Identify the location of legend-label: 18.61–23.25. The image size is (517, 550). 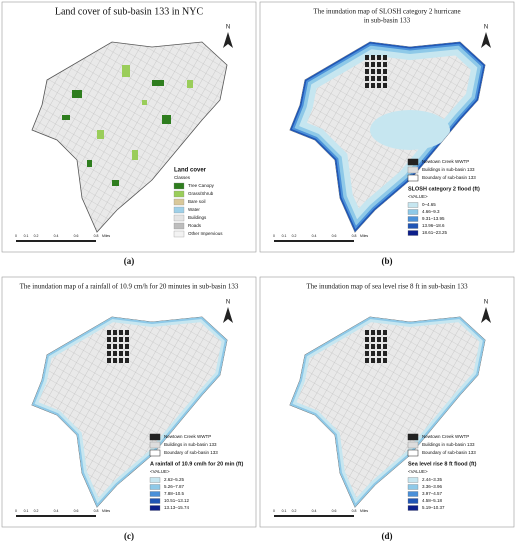
(435, 232).